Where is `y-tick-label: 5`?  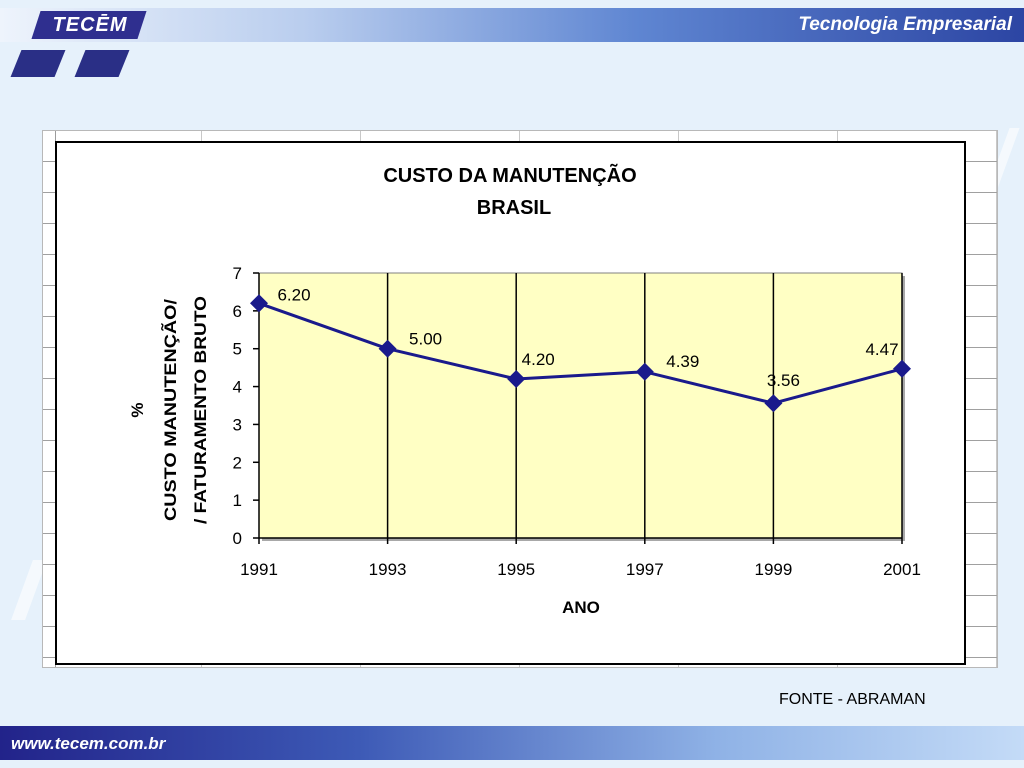
y-tick-label: 5 is located at coordinates (237, 349).